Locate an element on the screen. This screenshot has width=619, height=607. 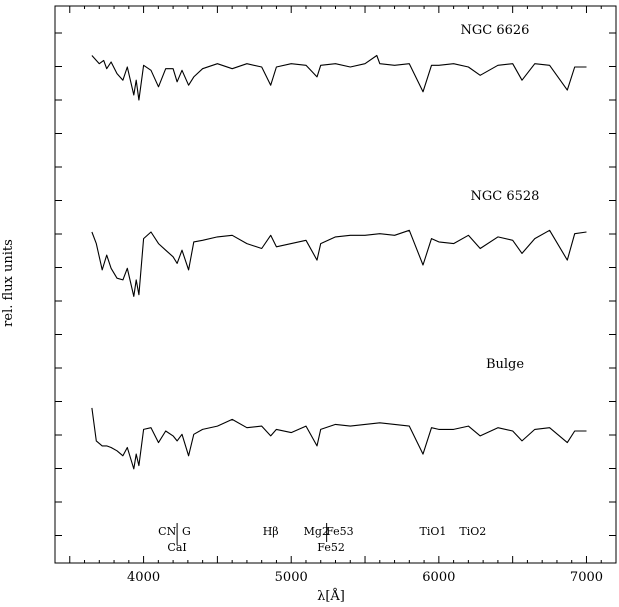
feature-label: CaI is located at coordinates (176, 547).